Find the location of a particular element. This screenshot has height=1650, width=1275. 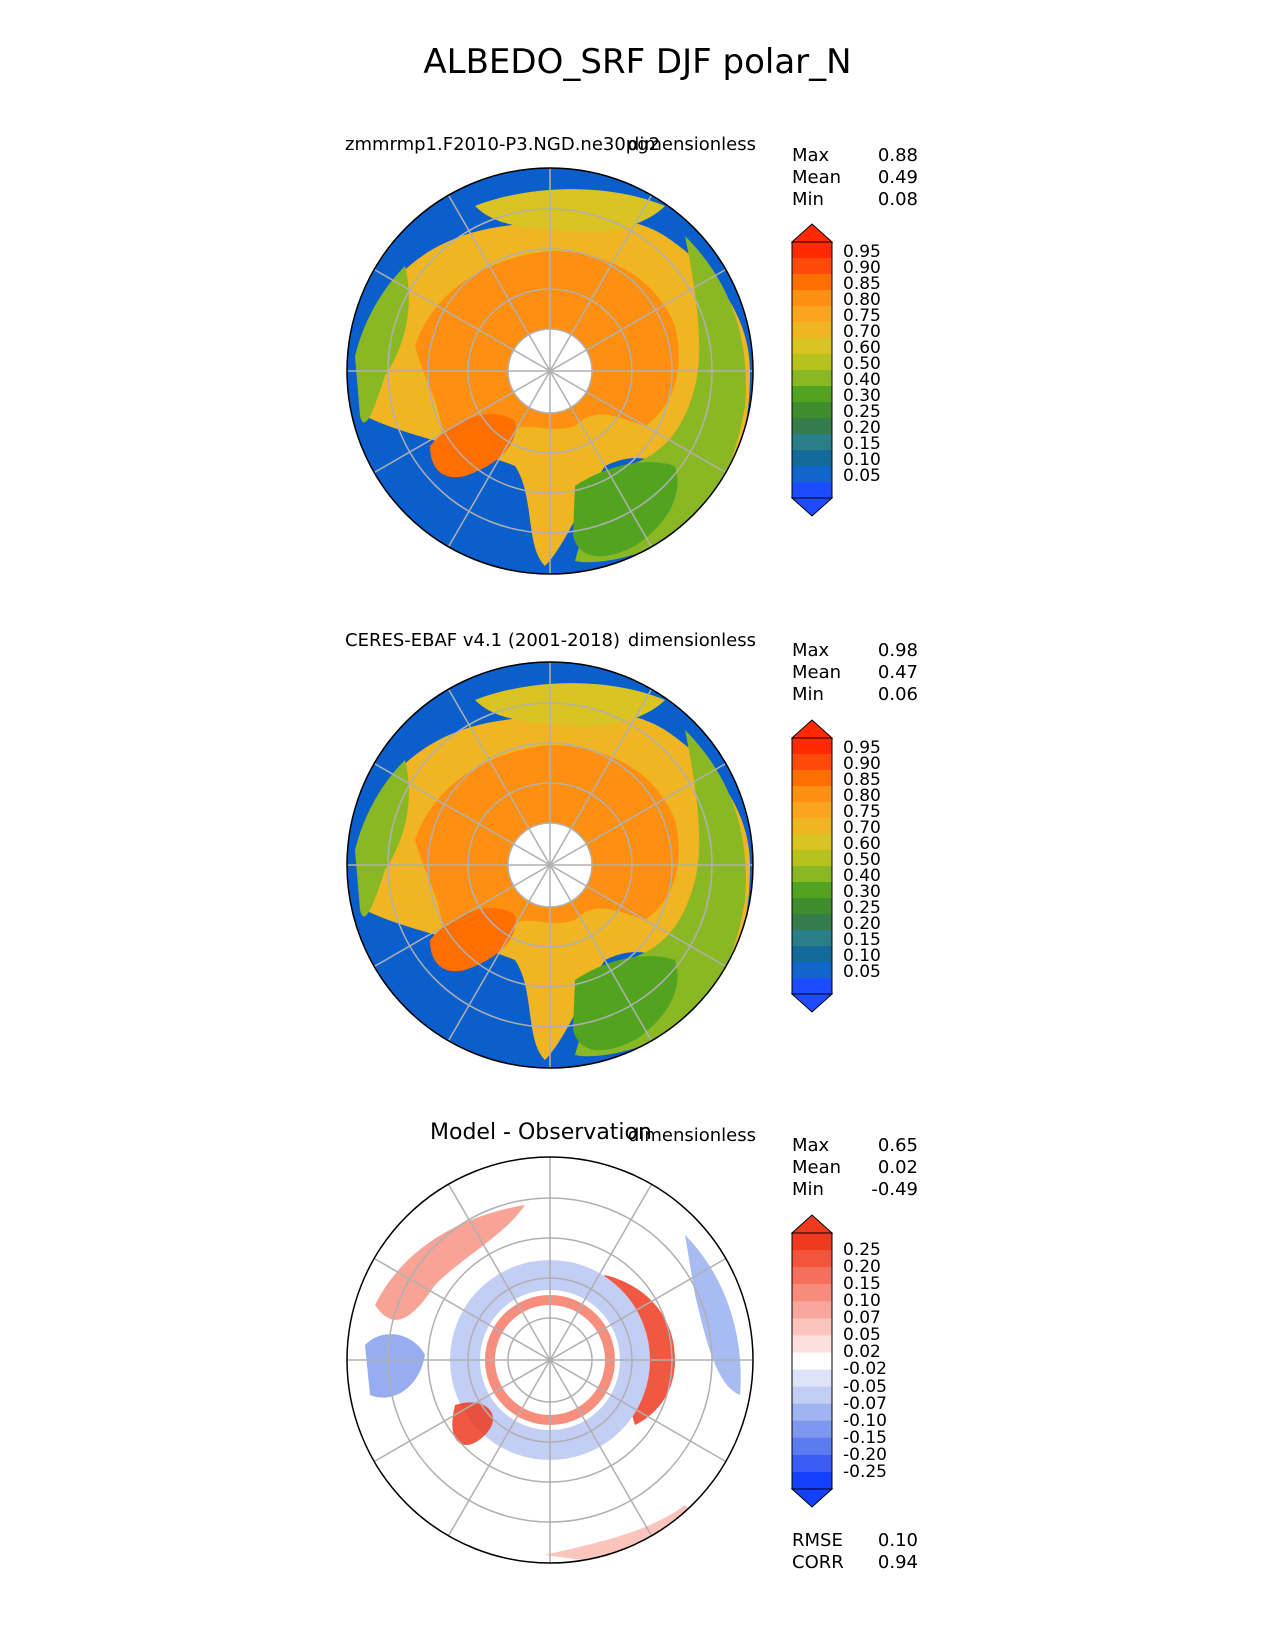

panel2-map-boundary is located at coordinates (550, 865).